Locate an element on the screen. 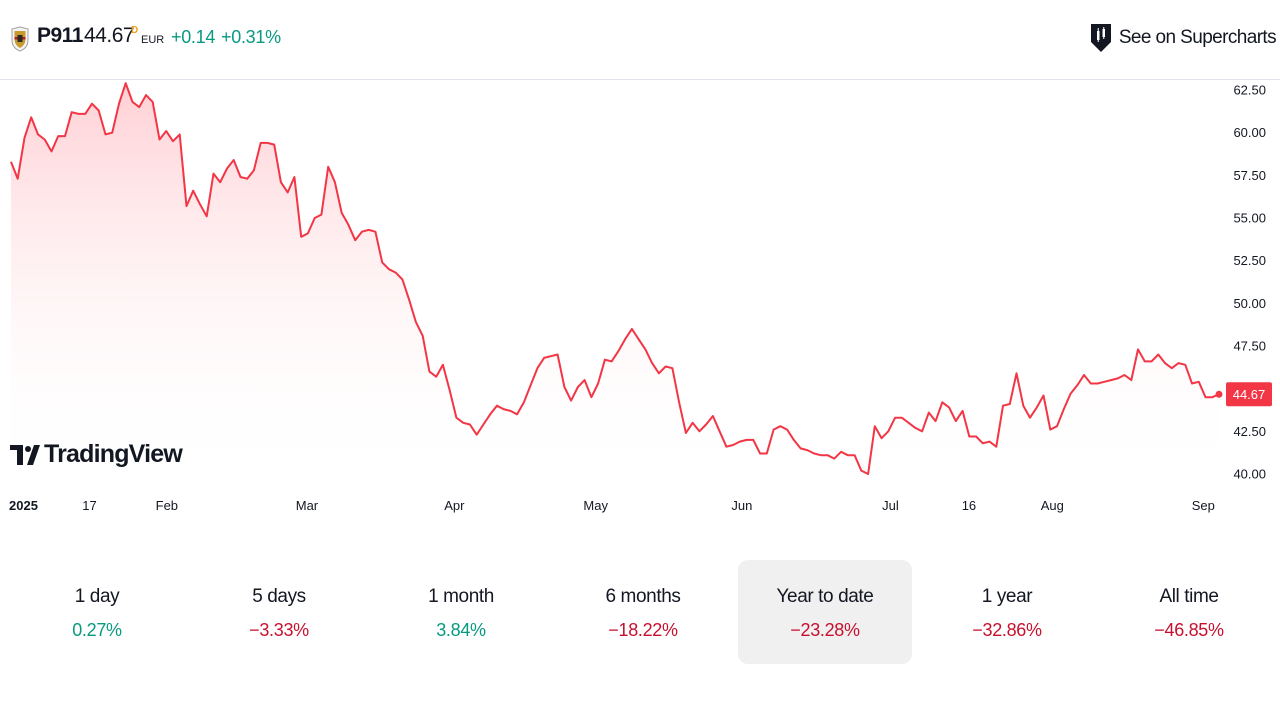 This screenshot has width=1280, height=720. time-axis-tick: Jul is located at coordinates (890, 505).